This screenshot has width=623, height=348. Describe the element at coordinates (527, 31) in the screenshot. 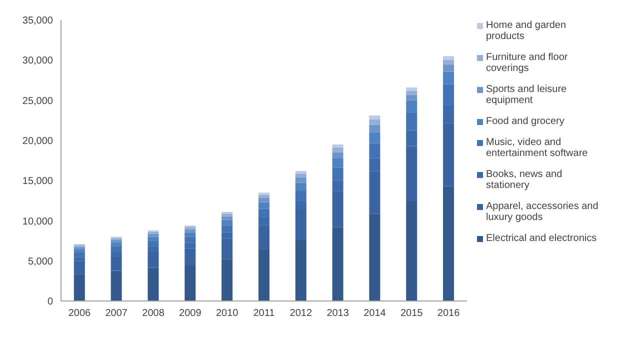

I see `legend-label: Home and garden products` at that location.